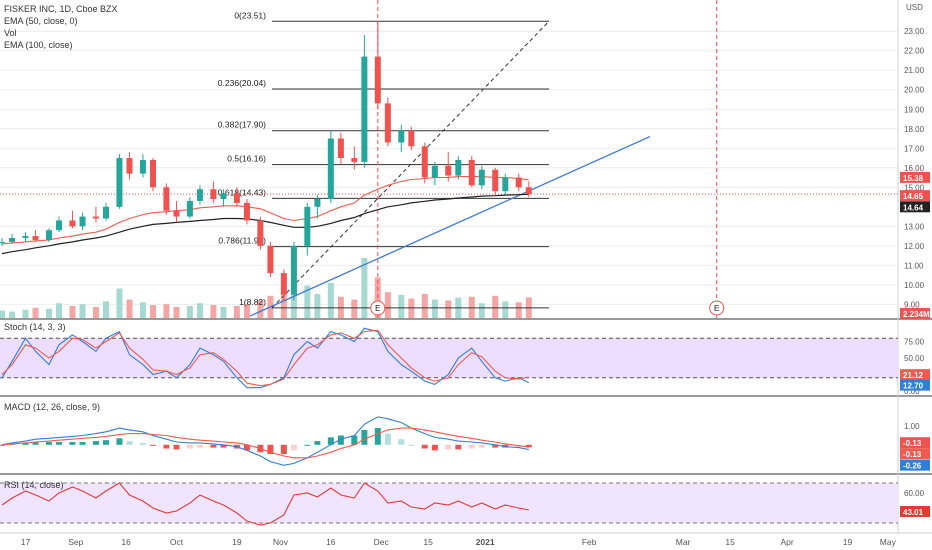  Describe the element at coordinates (914, 129) in the screenshot. I see `price-tick-label: 18.00` at that location.